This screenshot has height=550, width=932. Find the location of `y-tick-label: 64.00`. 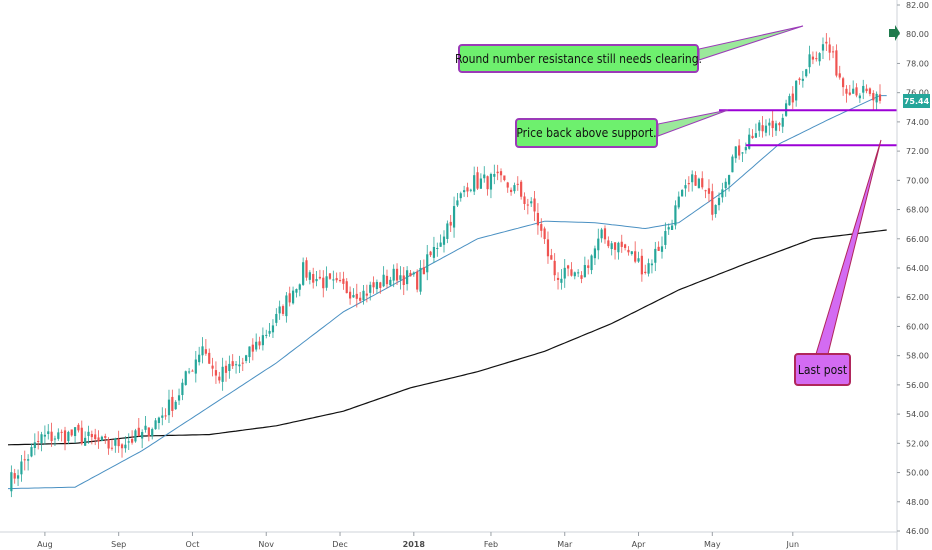

y-tick-label: 64.00 is located at coordinates (917, 268).